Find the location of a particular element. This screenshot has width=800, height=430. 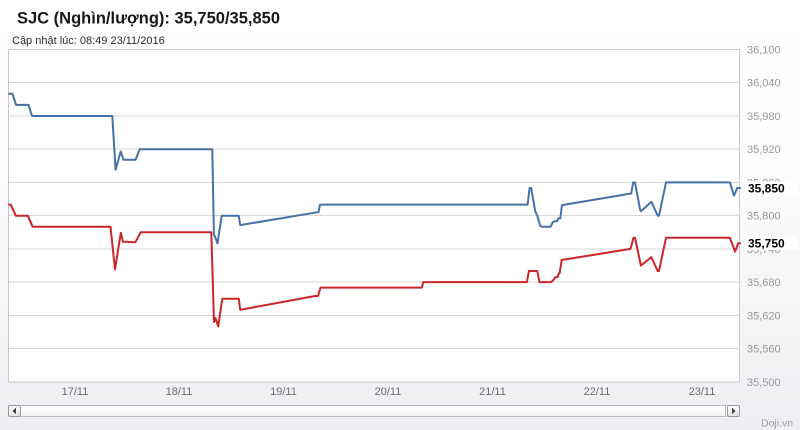

svg-text: 35,980 is located at coordinates (764, 117).